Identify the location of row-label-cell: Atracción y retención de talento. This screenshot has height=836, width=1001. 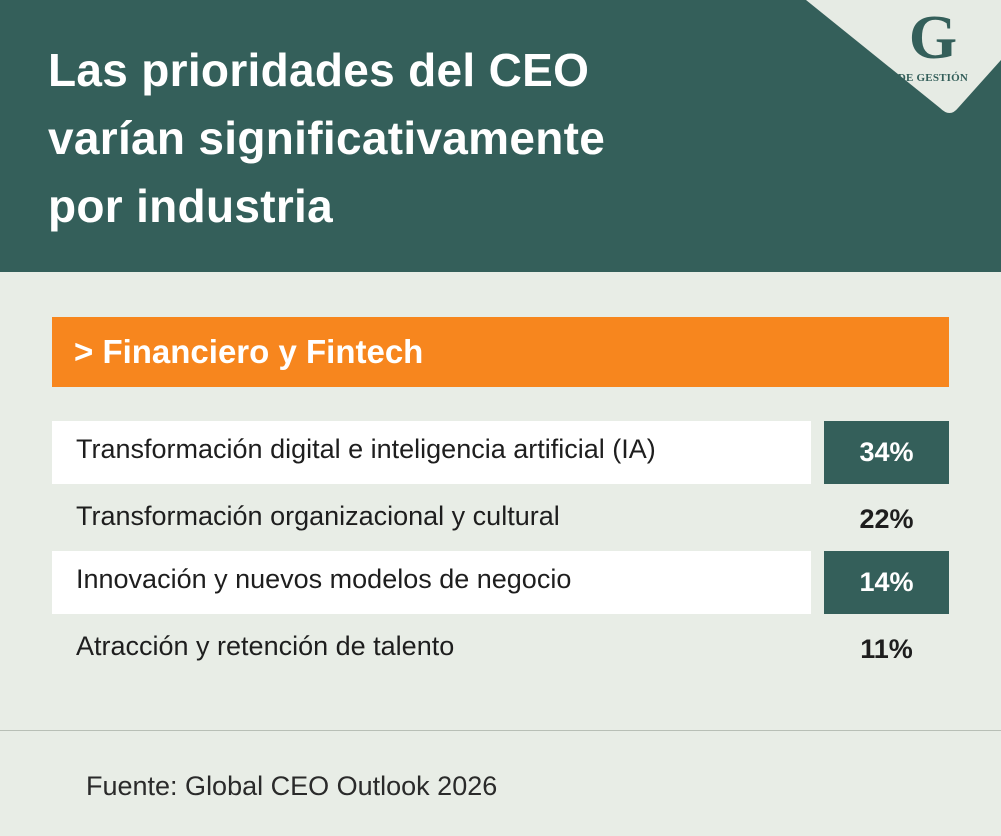
(431, 649).